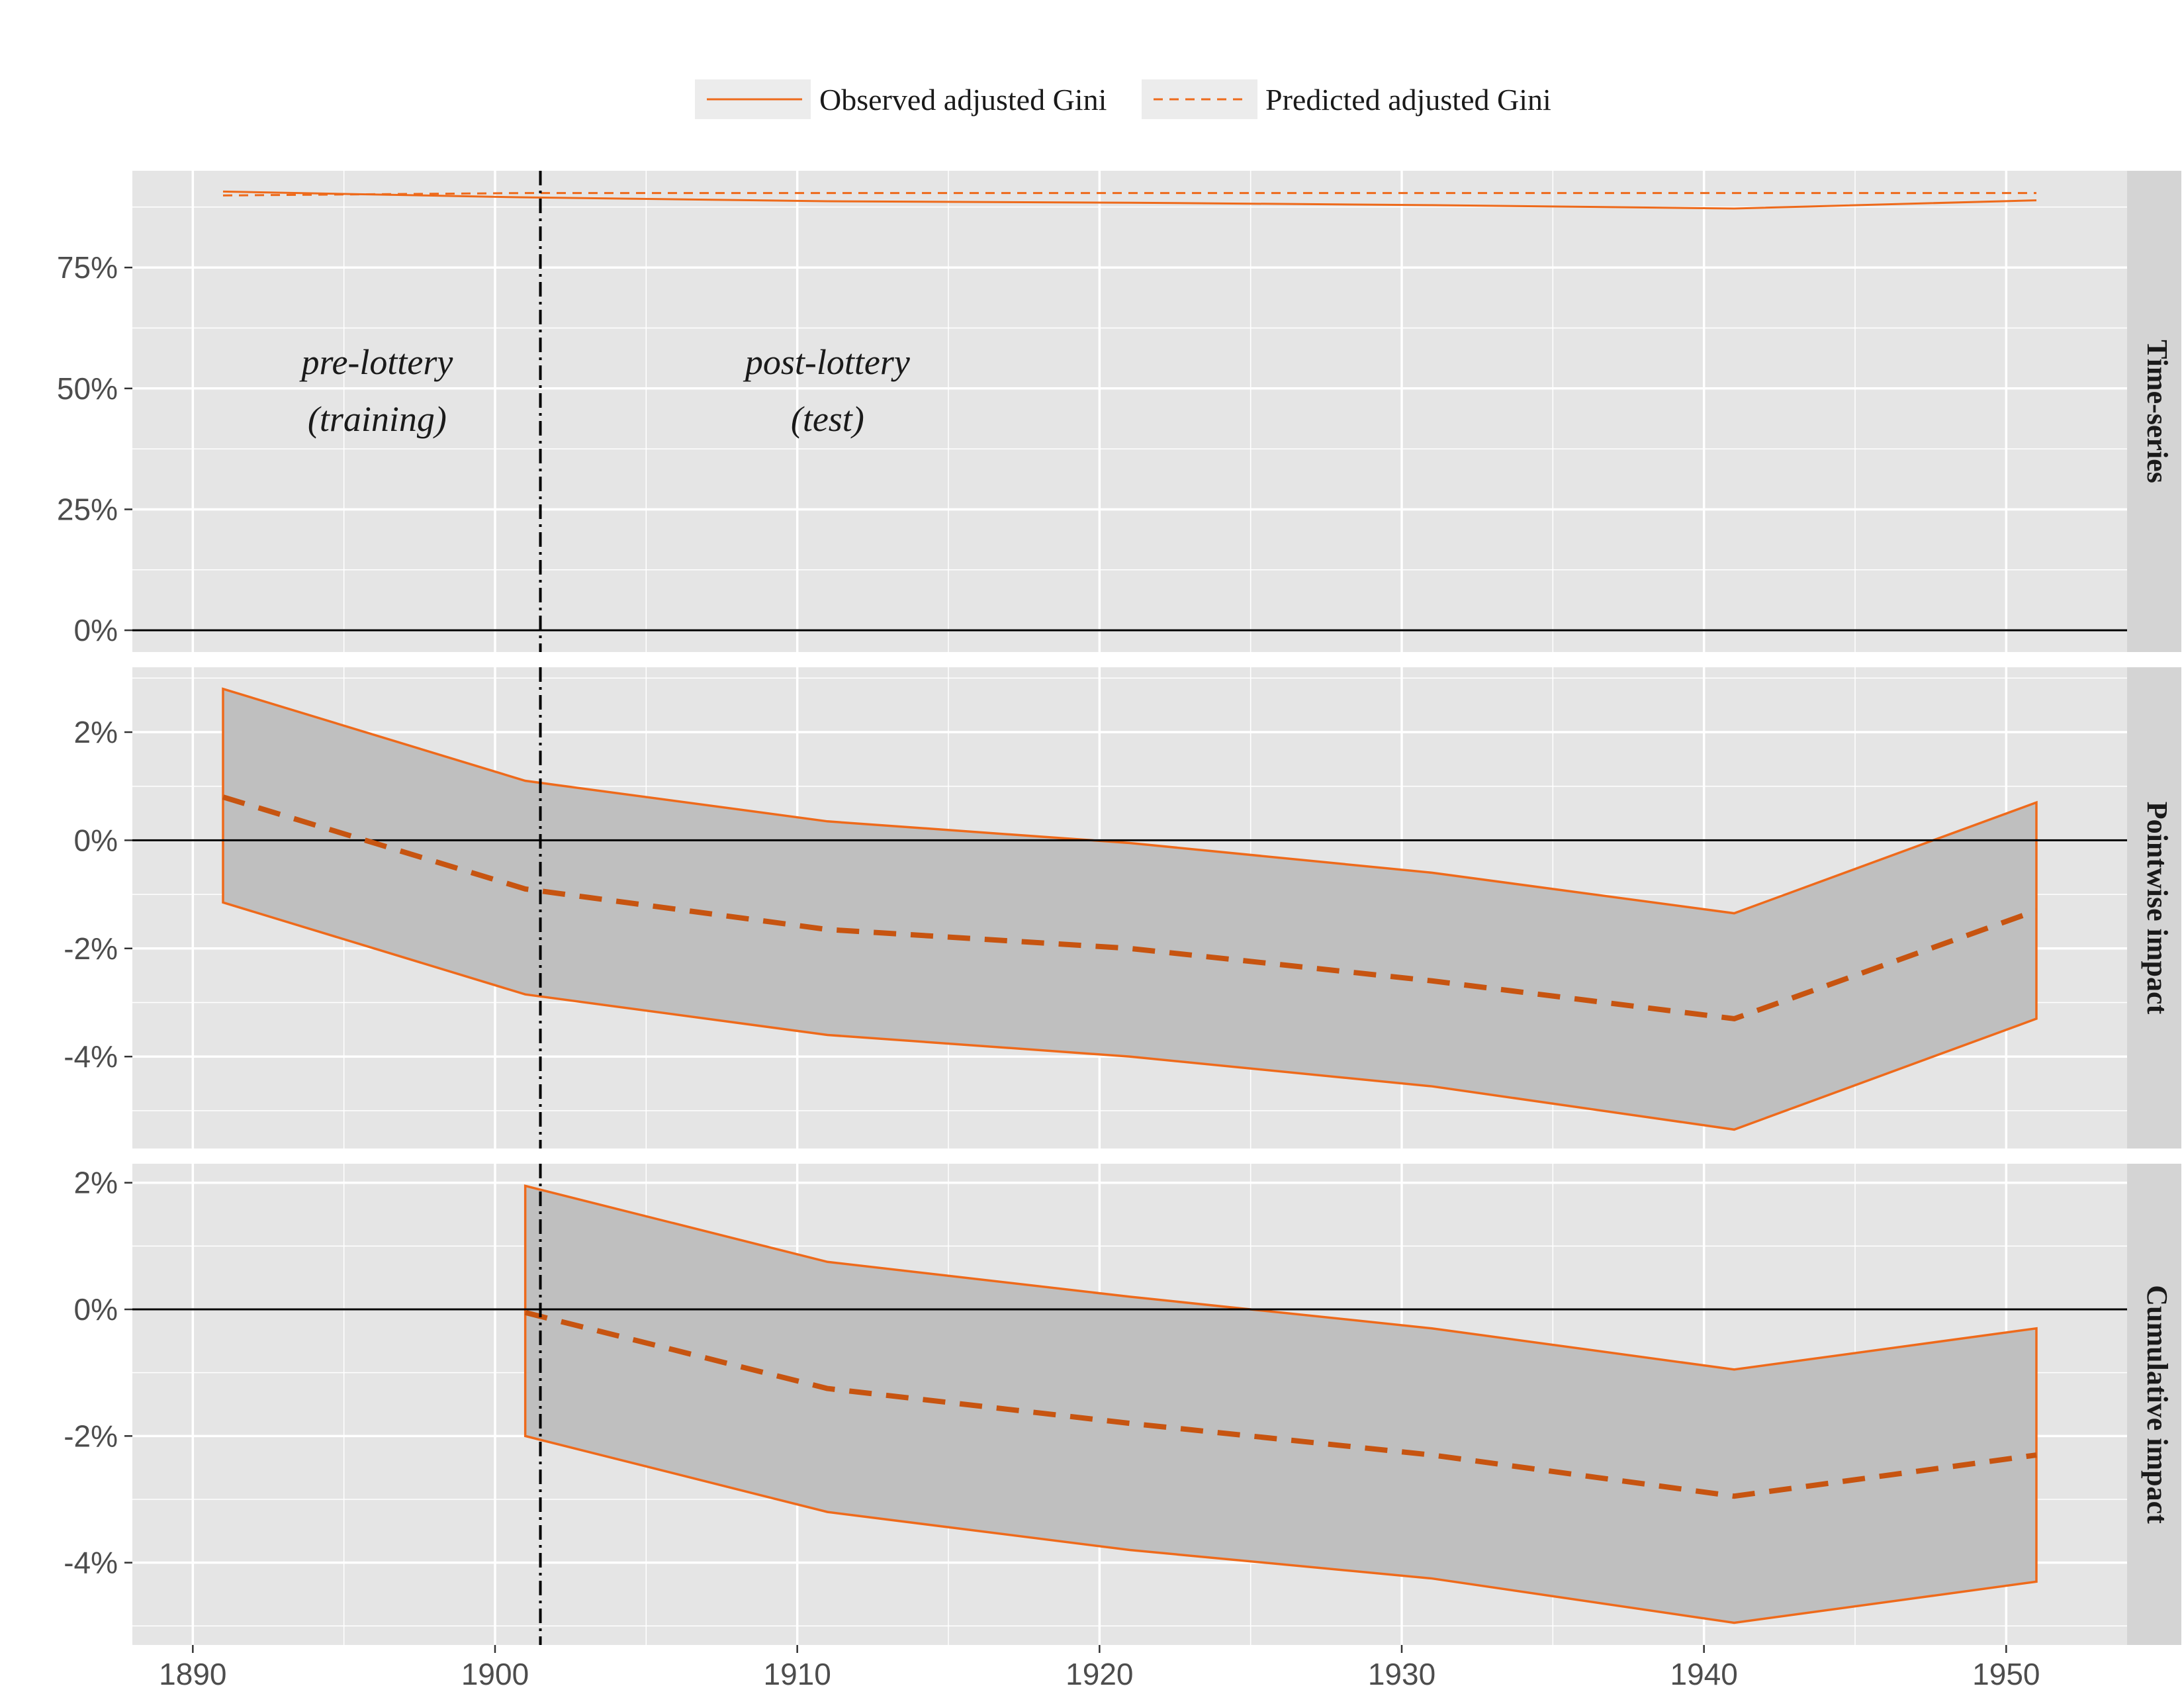 Image resolution: width=2184 pixels, height=1688 pixels. Describe the element at coordinates (1099, 1672) in the screenshot. I see `x-tick-label: 1920` at that location.